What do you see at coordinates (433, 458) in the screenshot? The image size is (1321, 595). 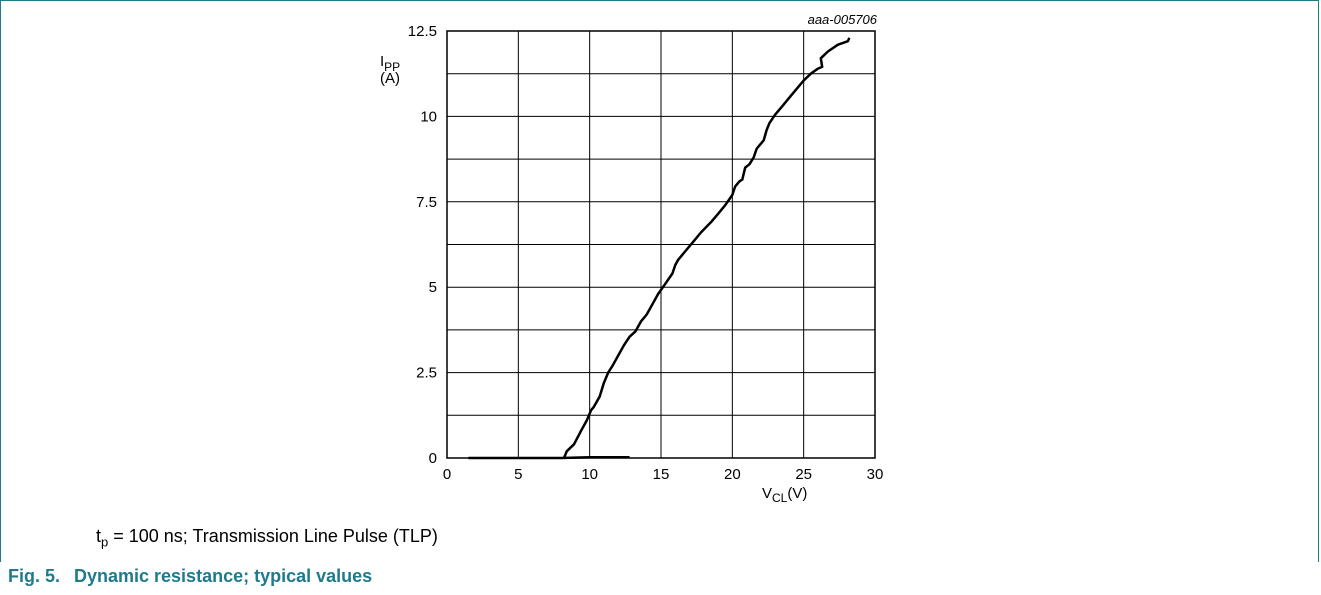 I see `y-tick-label: 0` at bounding box center [433, 458].